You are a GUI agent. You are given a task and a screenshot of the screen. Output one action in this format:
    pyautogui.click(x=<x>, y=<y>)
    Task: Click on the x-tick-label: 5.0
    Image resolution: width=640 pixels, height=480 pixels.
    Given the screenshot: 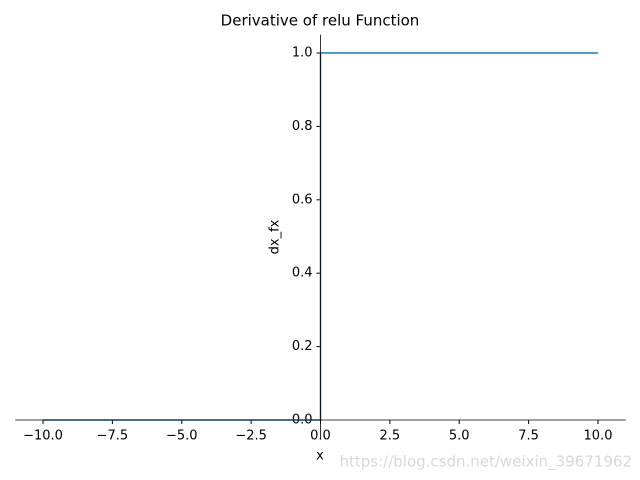 What is the action you would take?
    pyautogui.click(x=459, y=436)
    